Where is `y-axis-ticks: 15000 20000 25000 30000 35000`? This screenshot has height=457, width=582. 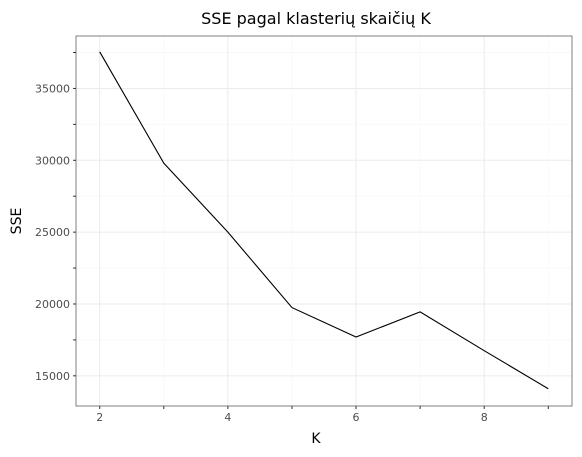
y-axis-ticks: 15000 20000 25000 30000 35000 is located at coordinates (55, 217).